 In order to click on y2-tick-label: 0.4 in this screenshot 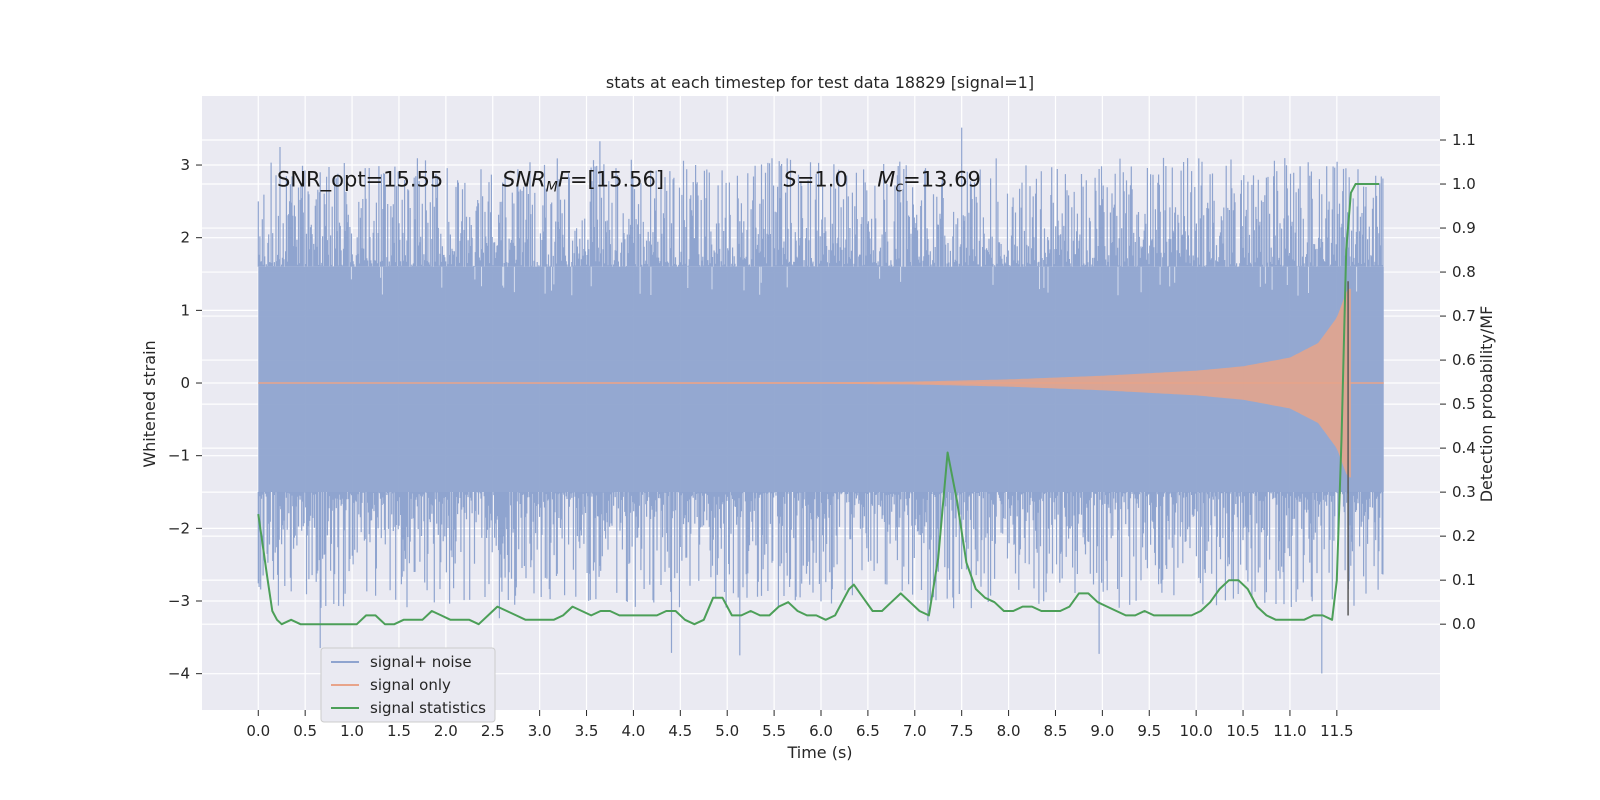, I will do `click(1464, 448)`.